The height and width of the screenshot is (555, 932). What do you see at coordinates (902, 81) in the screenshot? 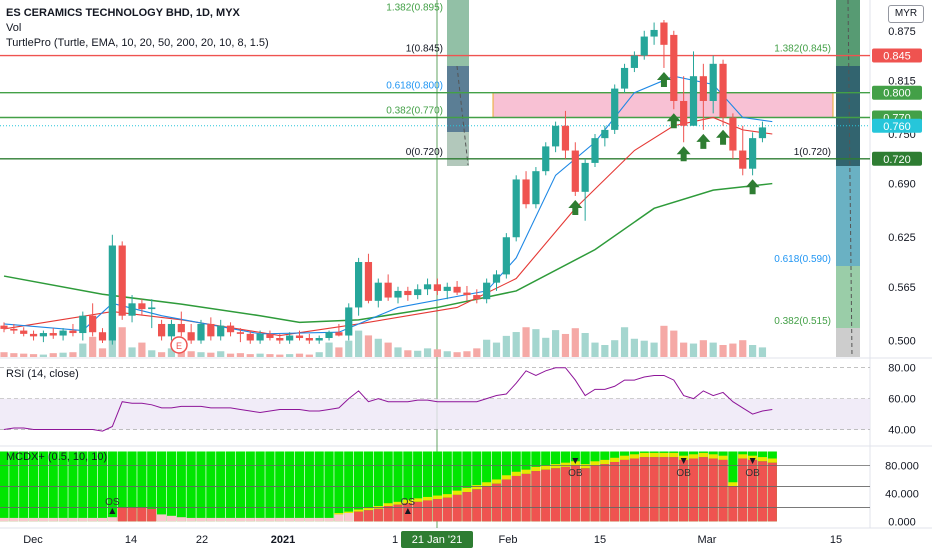
I see `price-tick-label: 0.815` at bounding box center [902, 81].